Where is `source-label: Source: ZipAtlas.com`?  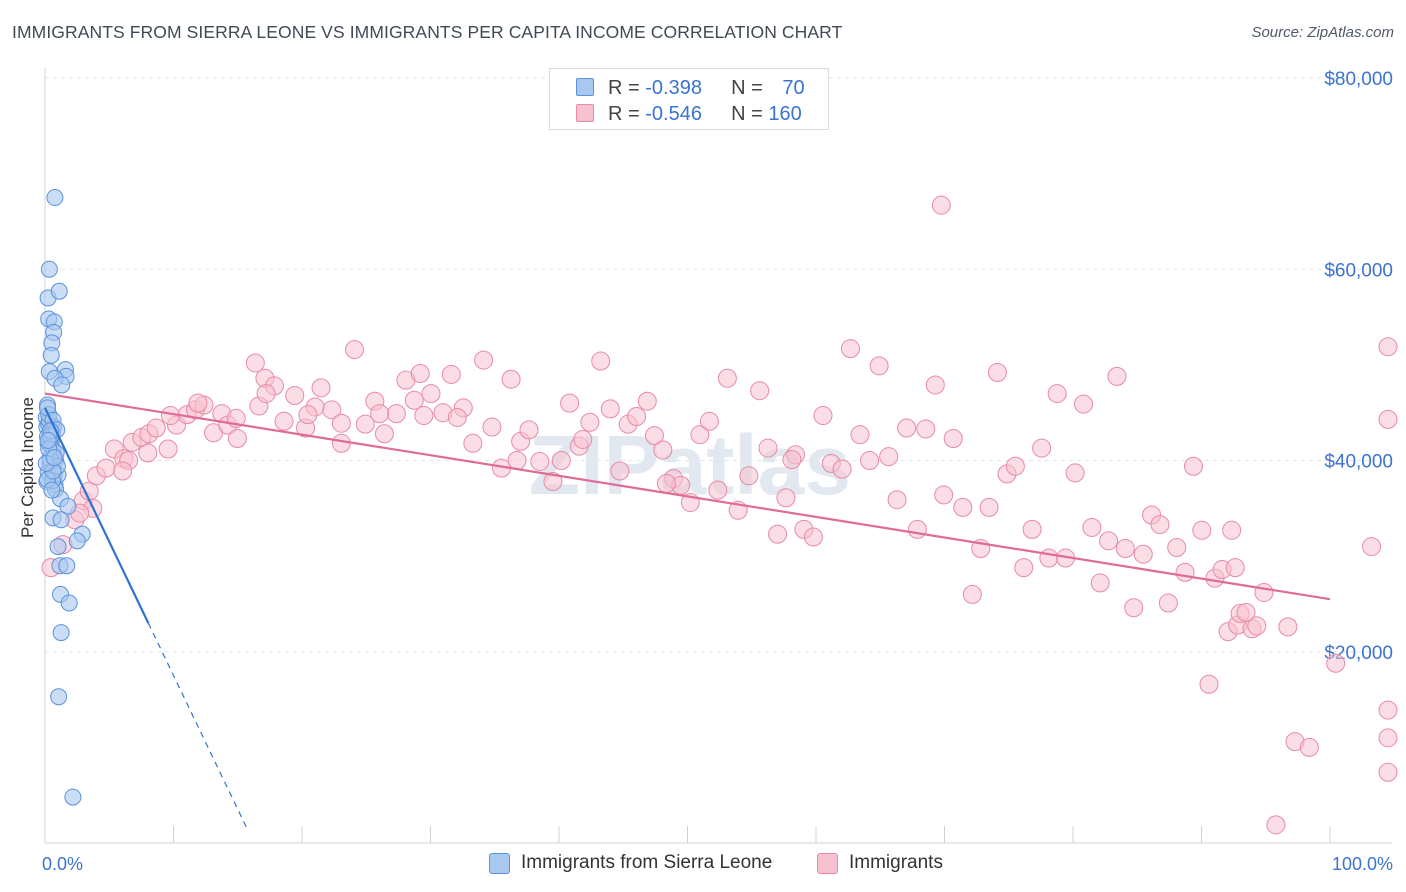 source-label: Source: ZipAtlas.com is located at coordinates (1322, 32).